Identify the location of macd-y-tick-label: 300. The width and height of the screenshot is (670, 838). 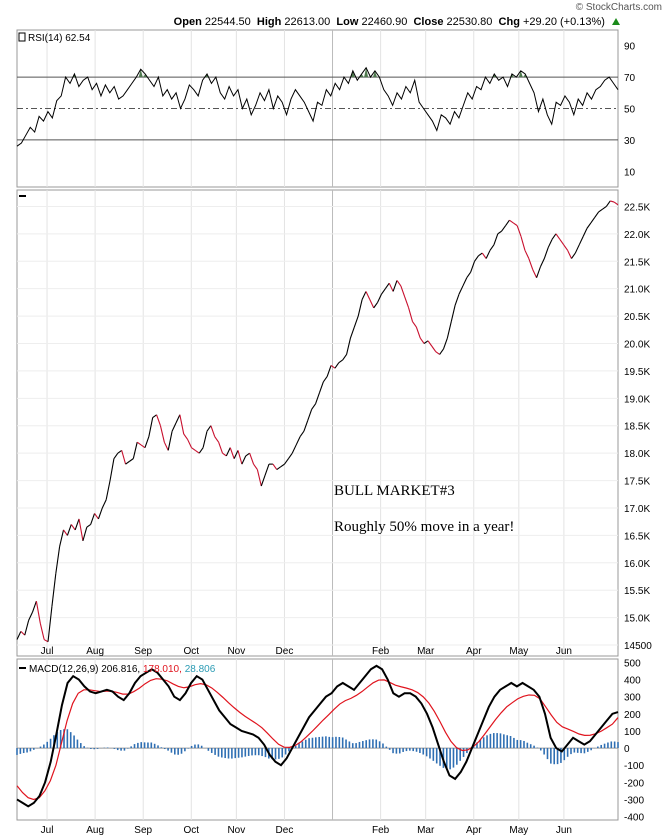
(632, 698).